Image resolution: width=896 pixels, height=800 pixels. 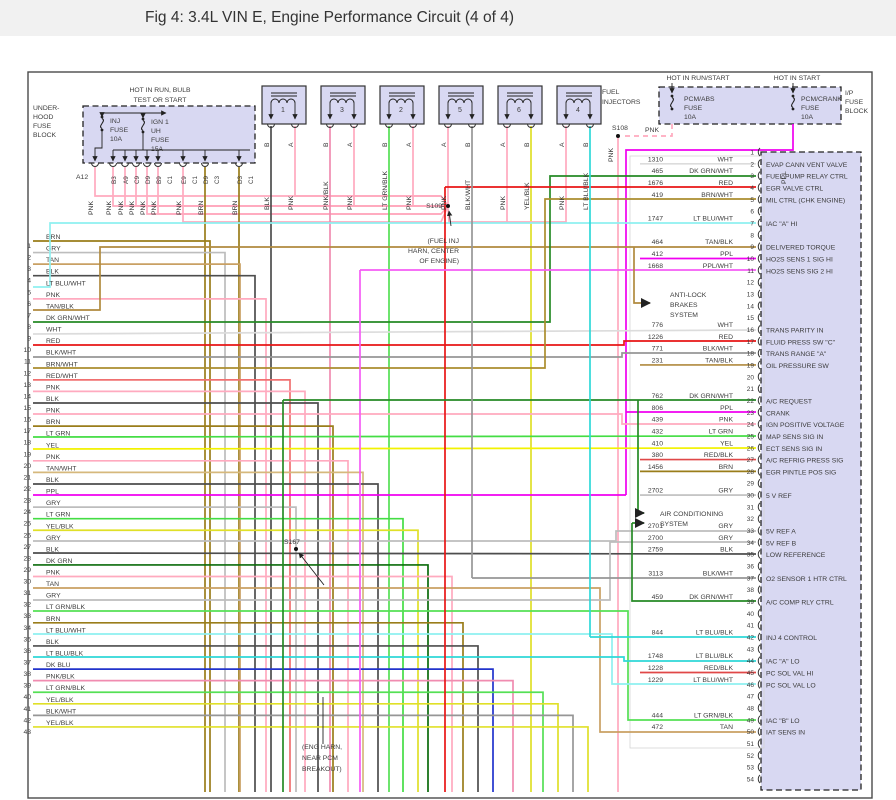 I want to click on splice-dot-icon, so click(x=618, y=136).